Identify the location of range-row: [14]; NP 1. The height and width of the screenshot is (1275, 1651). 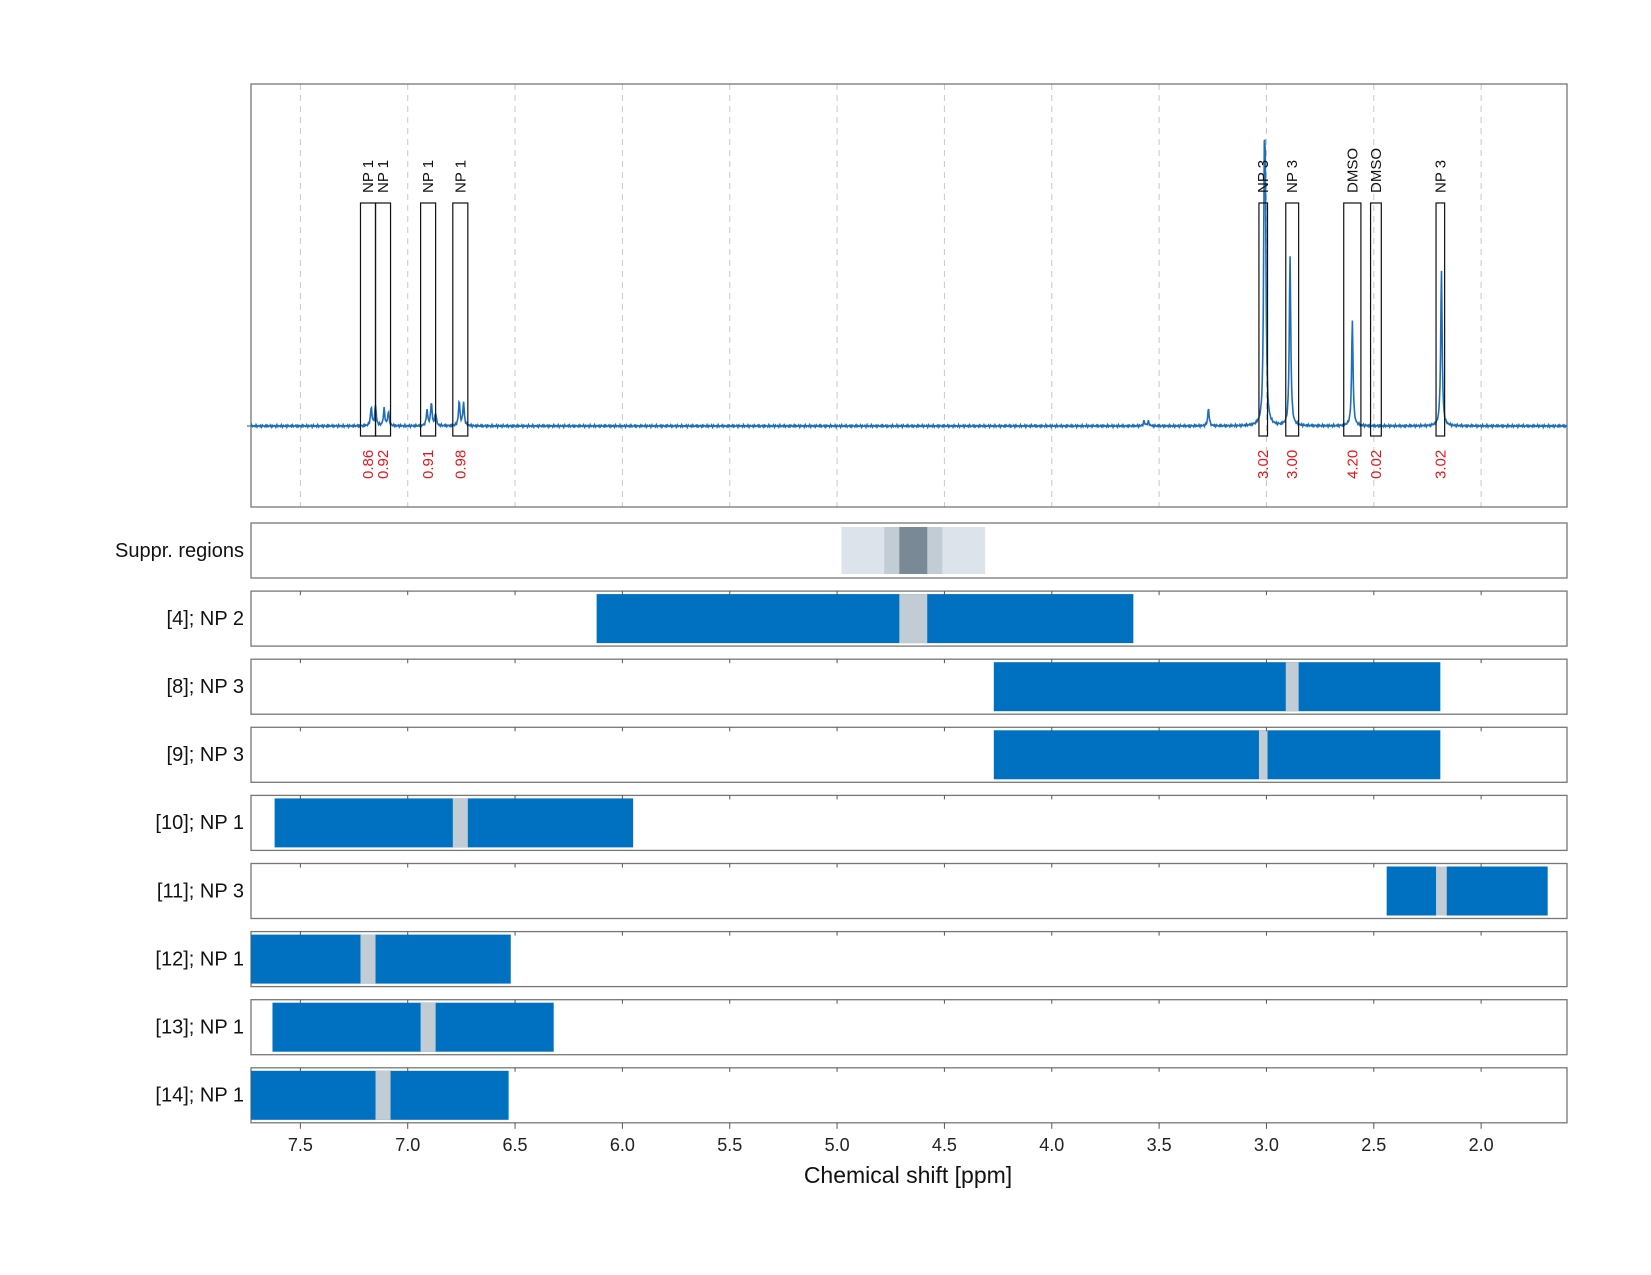
(861, 1095).